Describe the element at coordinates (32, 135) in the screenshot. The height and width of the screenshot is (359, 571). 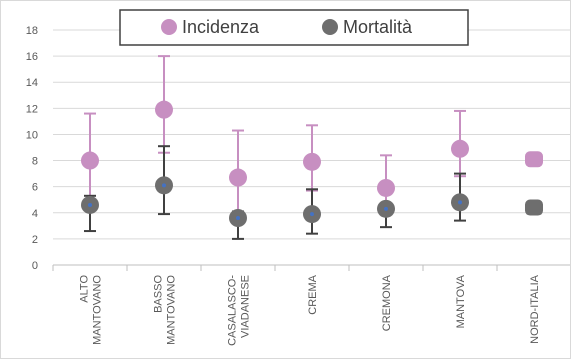
I see `y-tick-label: 10` at that location.